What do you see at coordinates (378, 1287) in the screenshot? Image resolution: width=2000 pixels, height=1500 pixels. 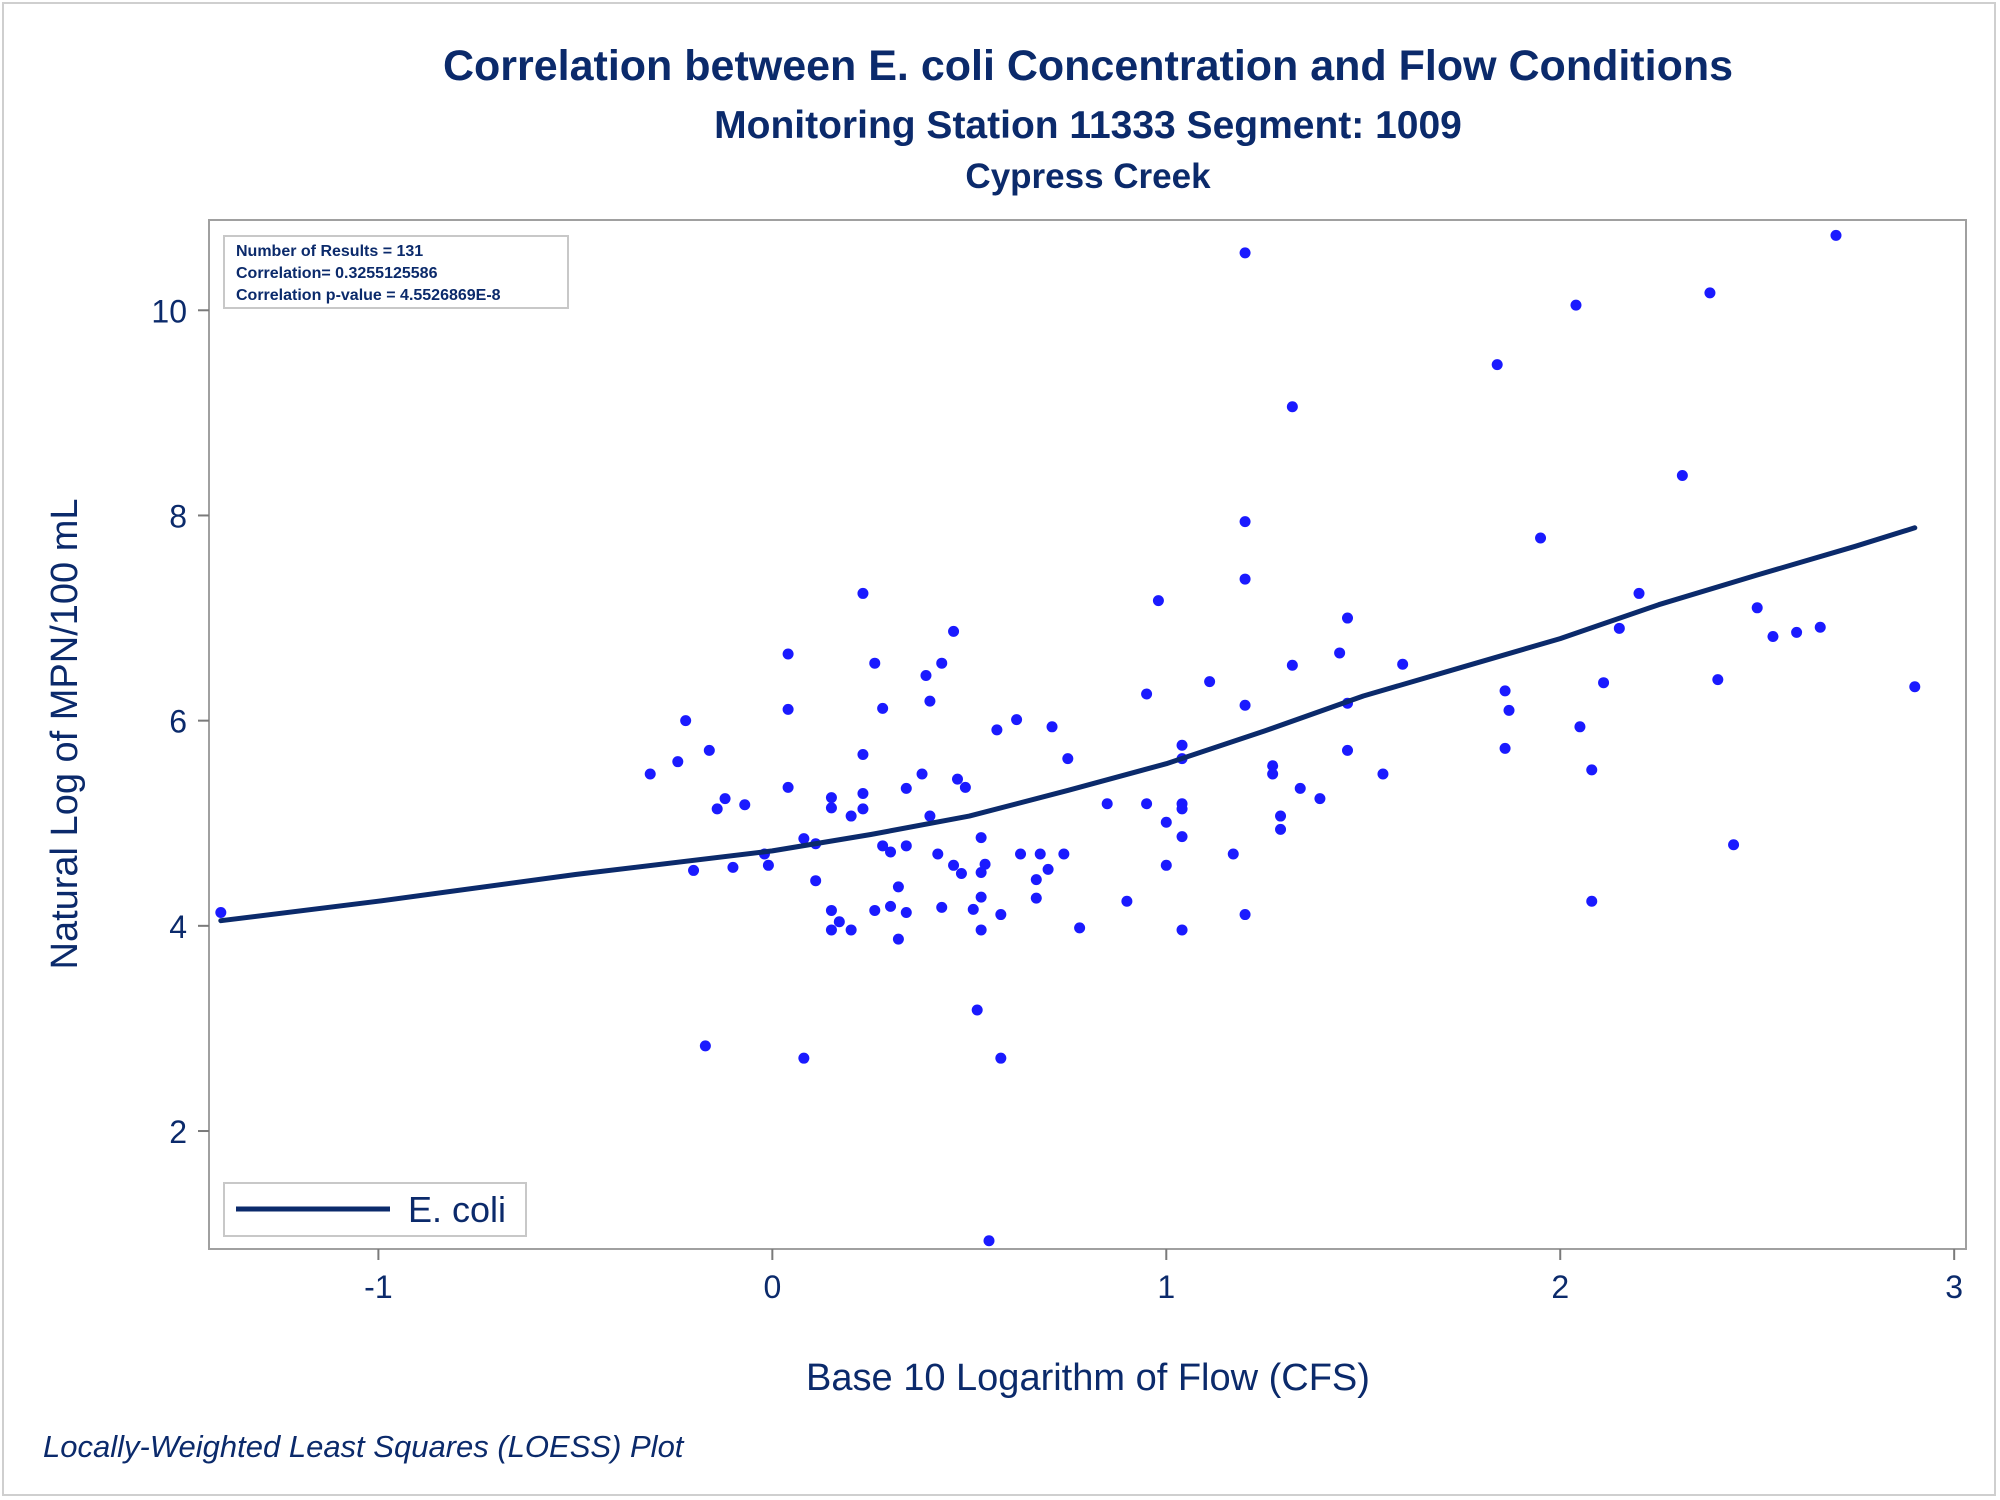 I see `x-tick-label: -1` at bounding box center [378, 1287].